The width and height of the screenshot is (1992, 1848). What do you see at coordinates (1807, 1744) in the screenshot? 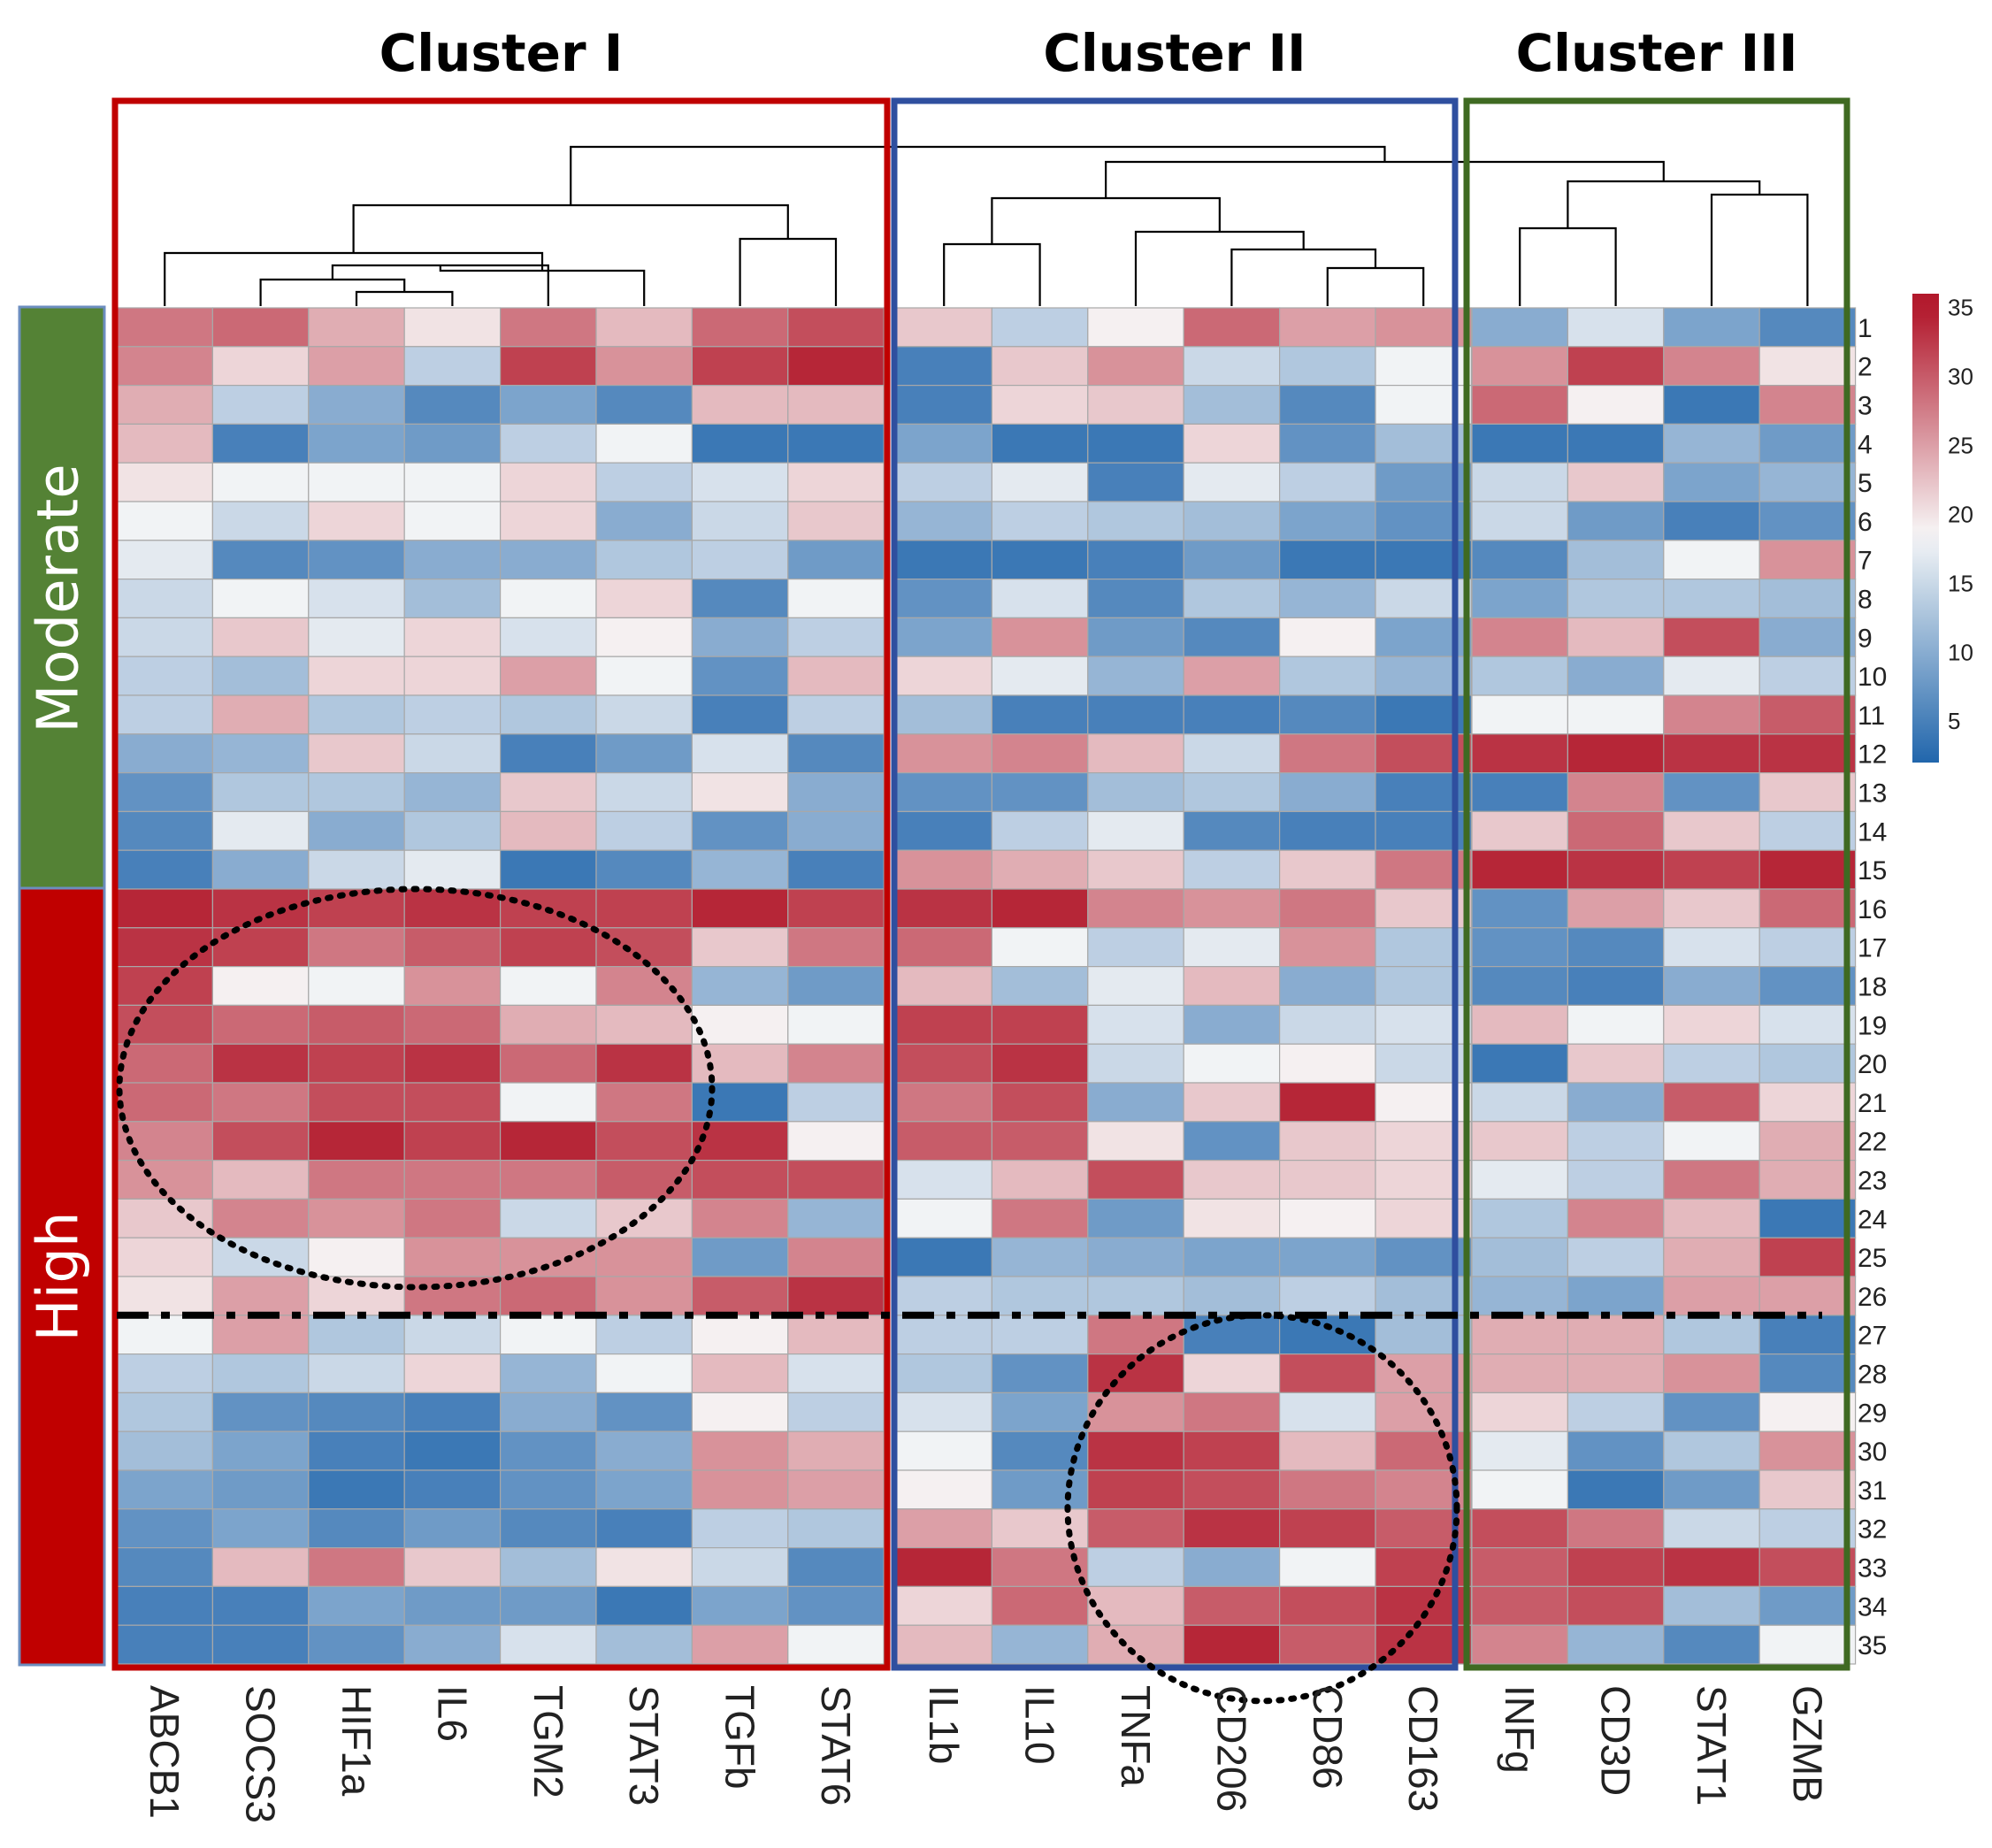
I see `column-label: GZMB` at bounding box center [1807, 1744].